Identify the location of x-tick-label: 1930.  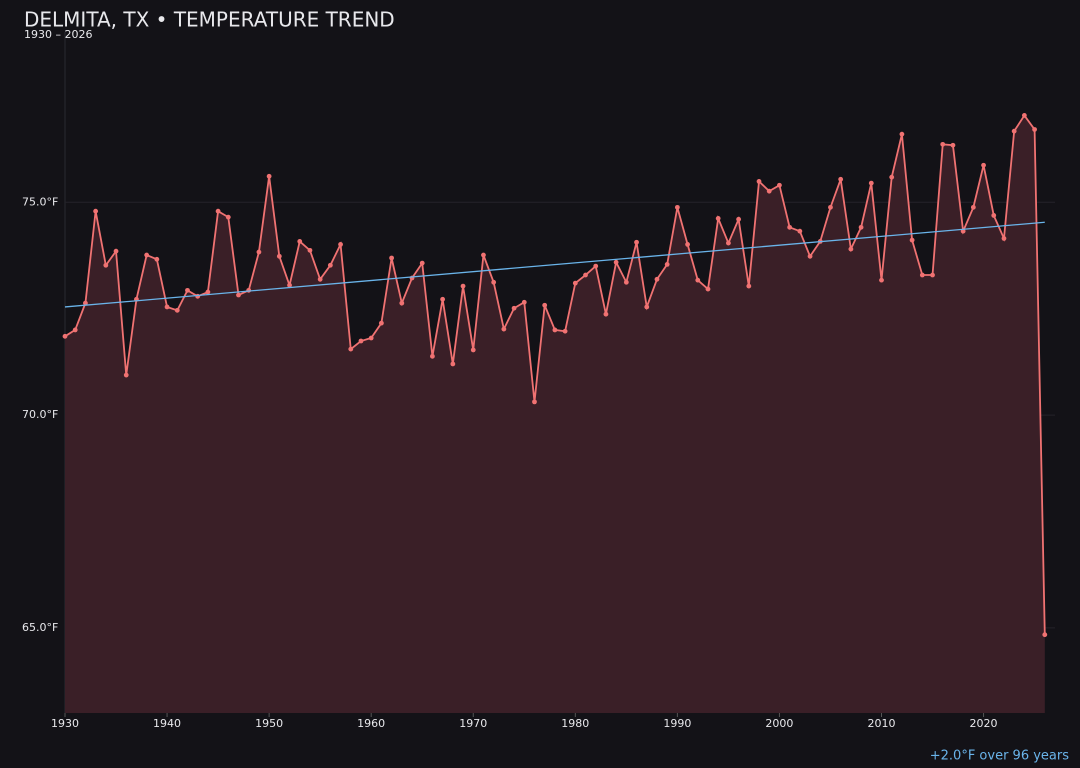
(65, 723).